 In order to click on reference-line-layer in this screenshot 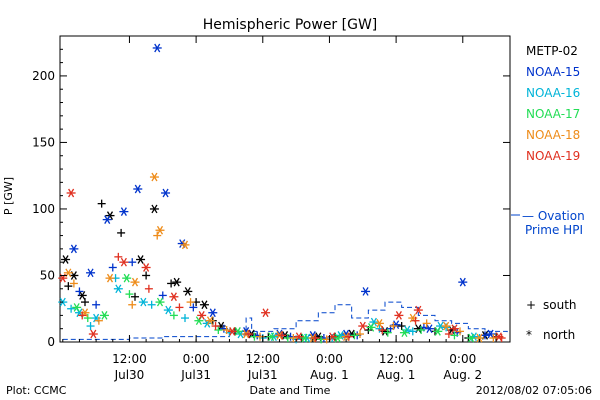, I will do `click(285, 320)`.